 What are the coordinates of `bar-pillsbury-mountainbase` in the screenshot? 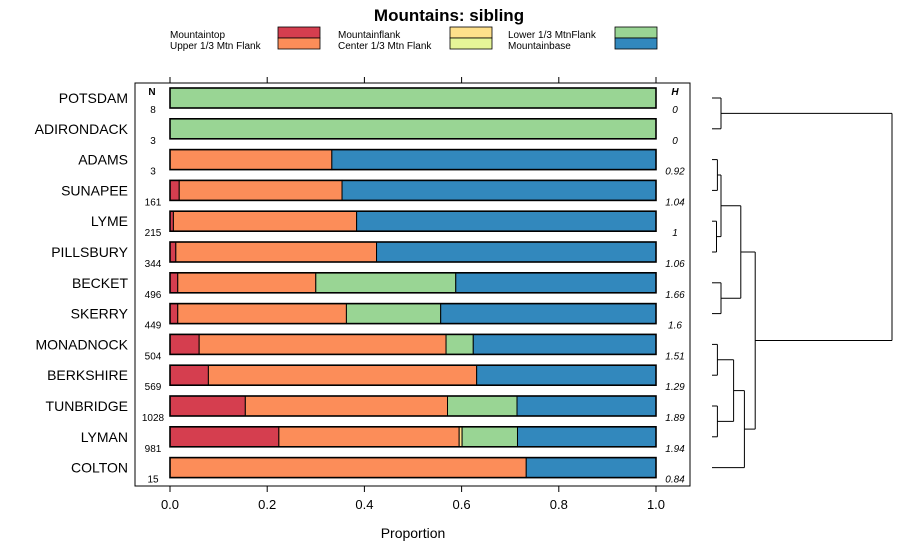 It's located at (516, 252).